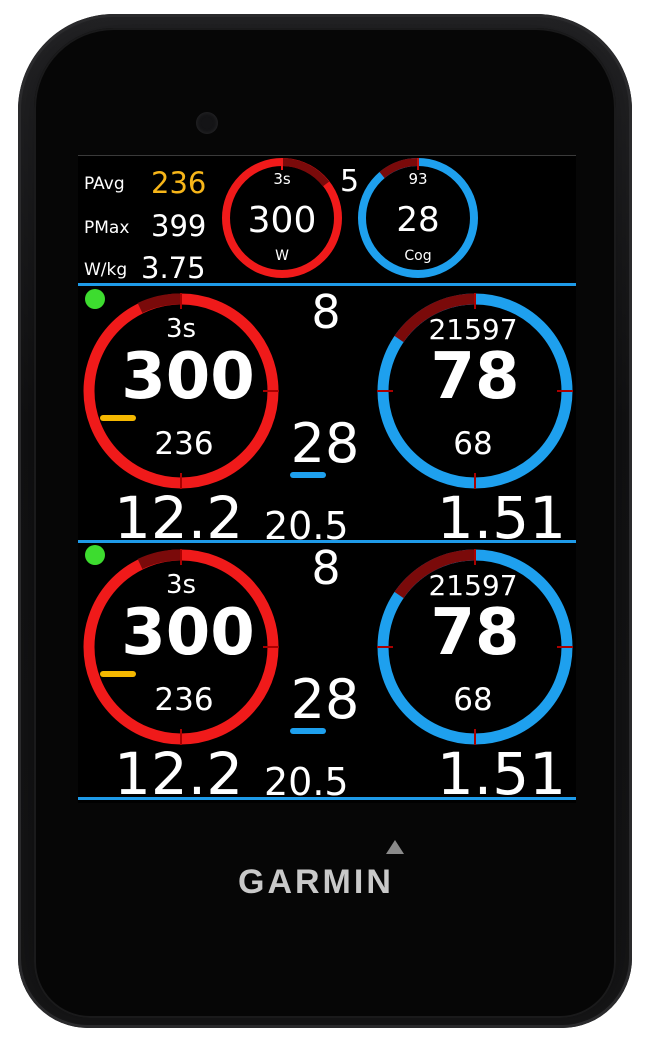 The height and width of the screenshot is (1040, 650). Describe the element at coordinates (173, 268) in the screenshot. I see `wkg-value: 3.75` at that location.